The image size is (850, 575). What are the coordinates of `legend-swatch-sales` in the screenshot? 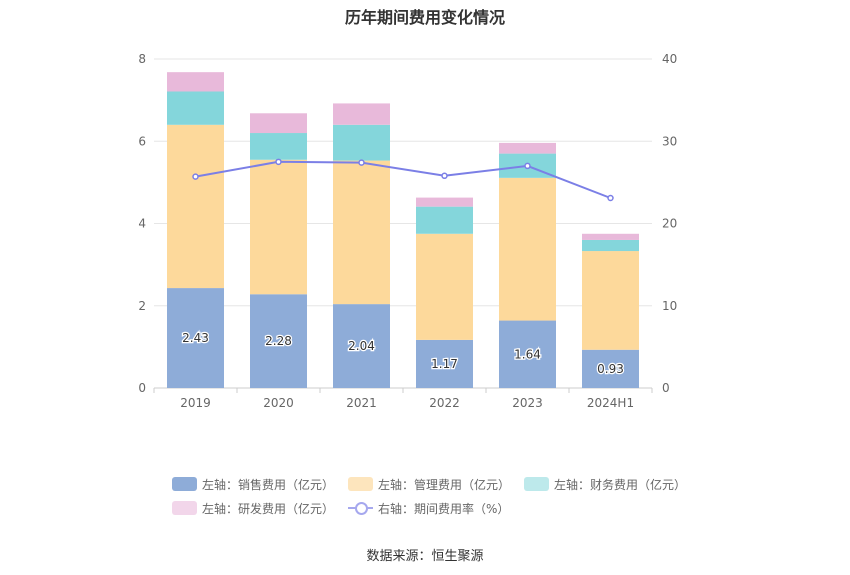 It's located at (184, 484).